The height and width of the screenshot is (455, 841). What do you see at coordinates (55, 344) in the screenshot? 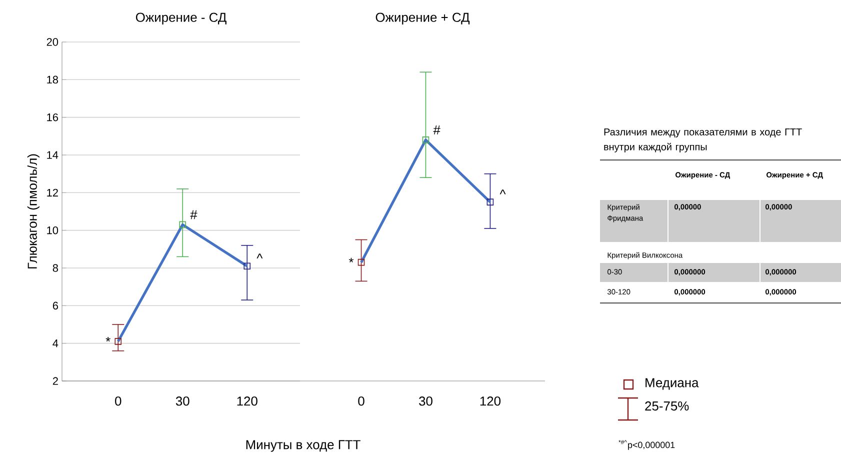
I see `y-tick-label: 4` at bounding box center [55, 344].